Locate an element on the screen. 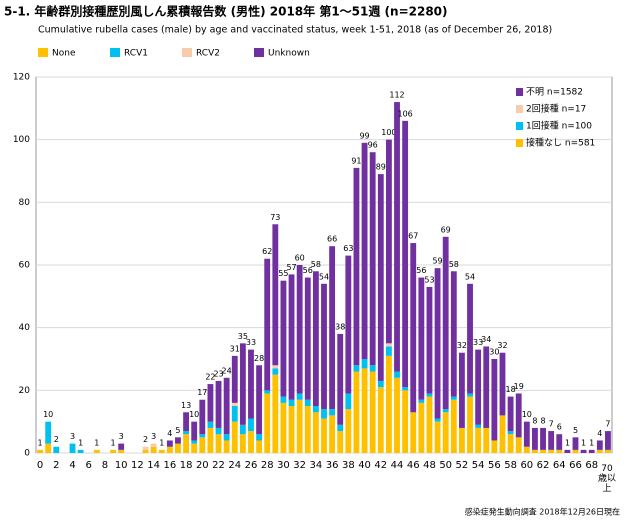 Image resolution: width=627 pixels, height=520 pixels. x-tick-label: 42 is located at coordinates (380, 465).